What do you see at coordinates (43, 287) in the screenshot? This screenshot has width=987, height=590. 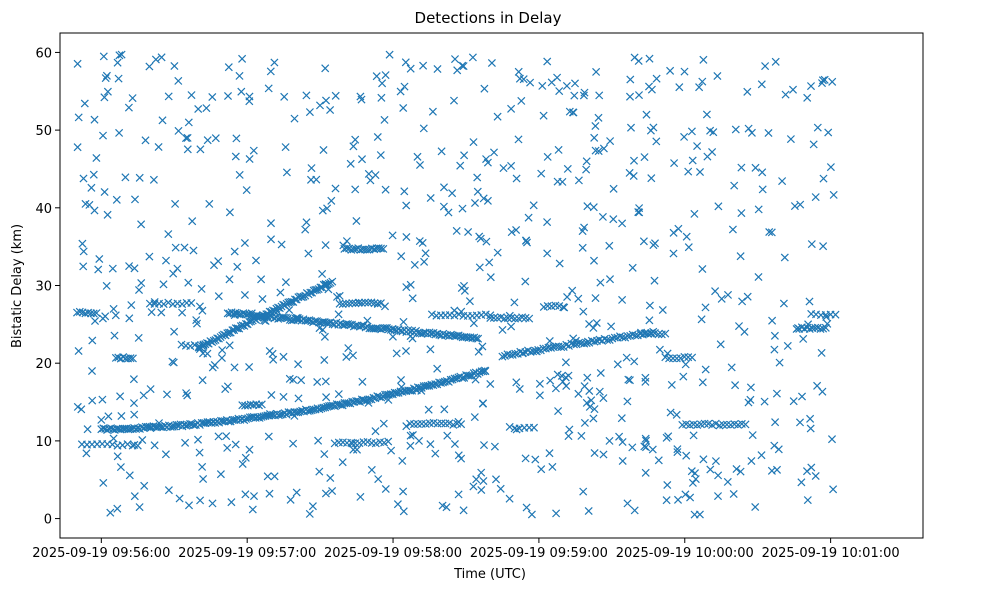 I see `y-tick-label: 30` at bounding box center [43, 287].